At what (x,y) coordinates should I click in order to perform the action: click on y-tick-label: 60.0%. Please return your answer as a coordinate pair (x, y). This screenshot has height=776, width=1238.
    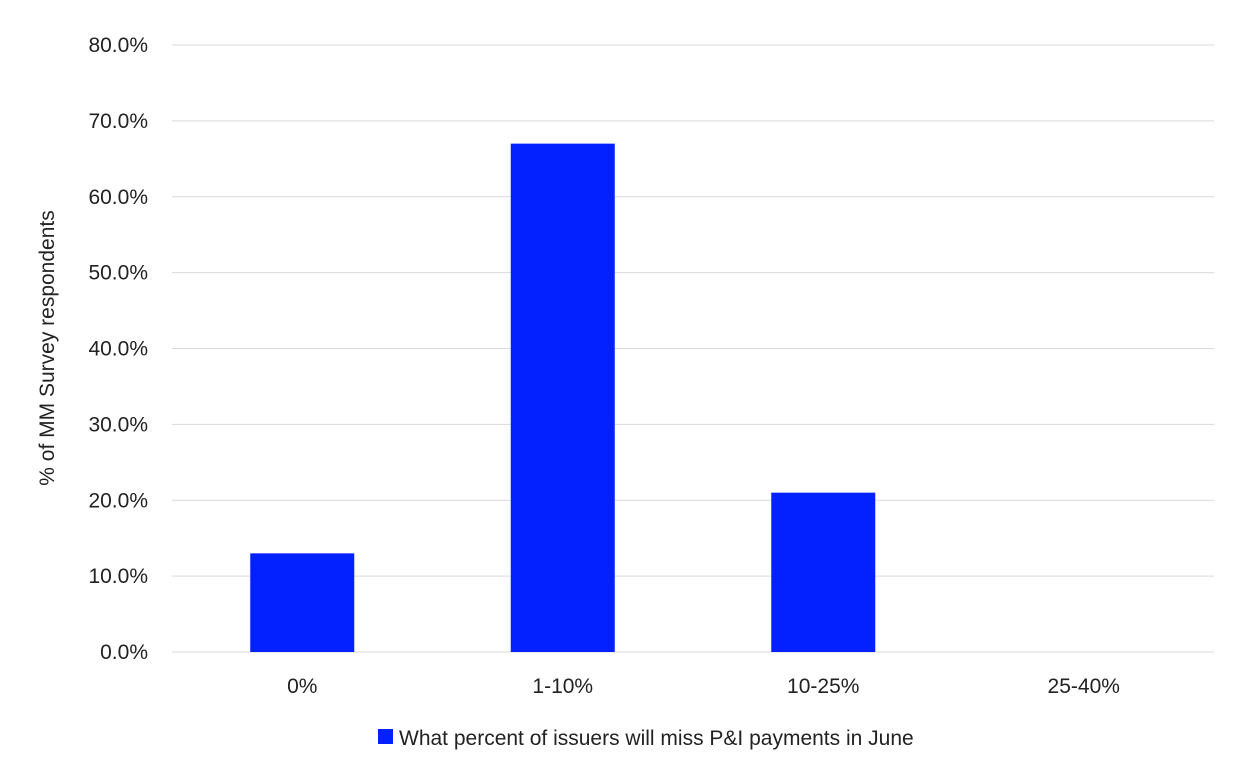
    Looking at the image, I should click on (118, 197).